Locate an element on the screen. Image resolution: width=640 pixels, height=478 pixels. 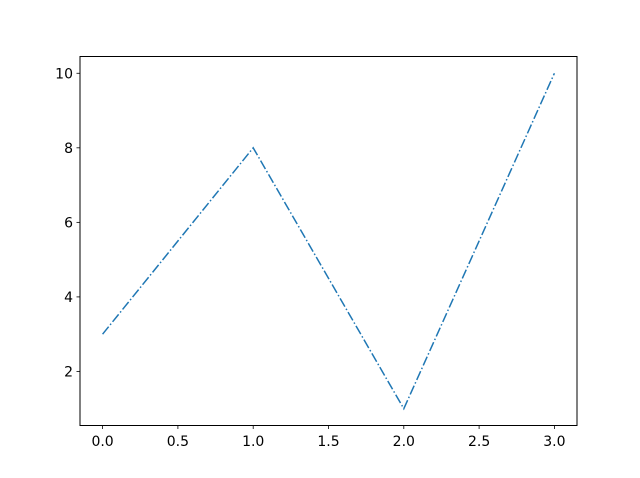
y-tick-label: 2 is located at coordinates (68, 372).